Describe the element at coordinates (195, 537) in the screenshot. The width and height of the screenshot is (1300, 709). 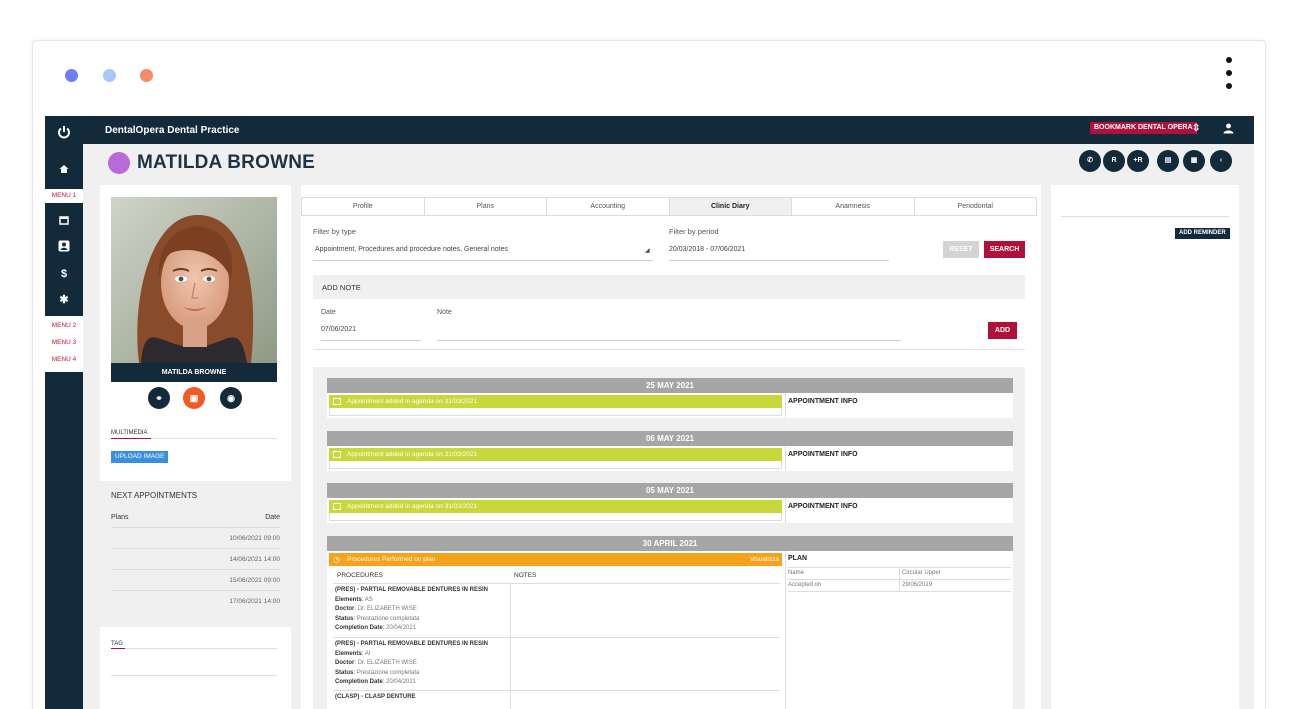
I see `appointment-row: 10/06/2021 09:00` at that location.